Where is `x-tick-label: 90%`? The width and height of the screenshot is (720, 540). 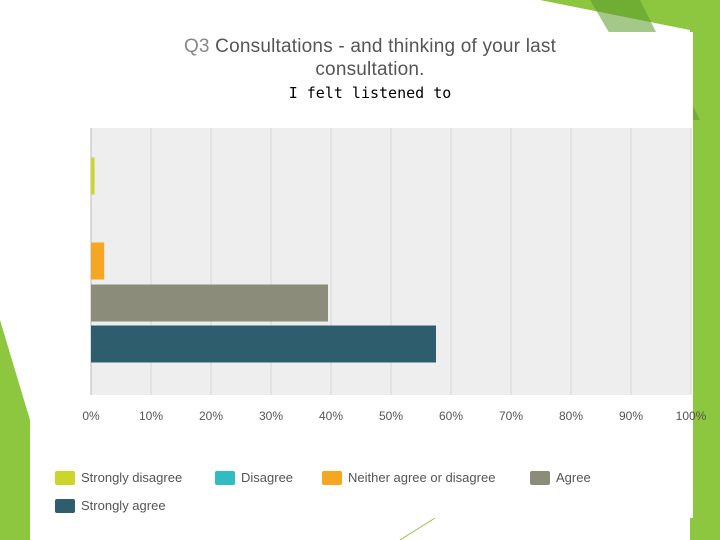 x-tick-label: 90% is located at coordinates (631, 416).